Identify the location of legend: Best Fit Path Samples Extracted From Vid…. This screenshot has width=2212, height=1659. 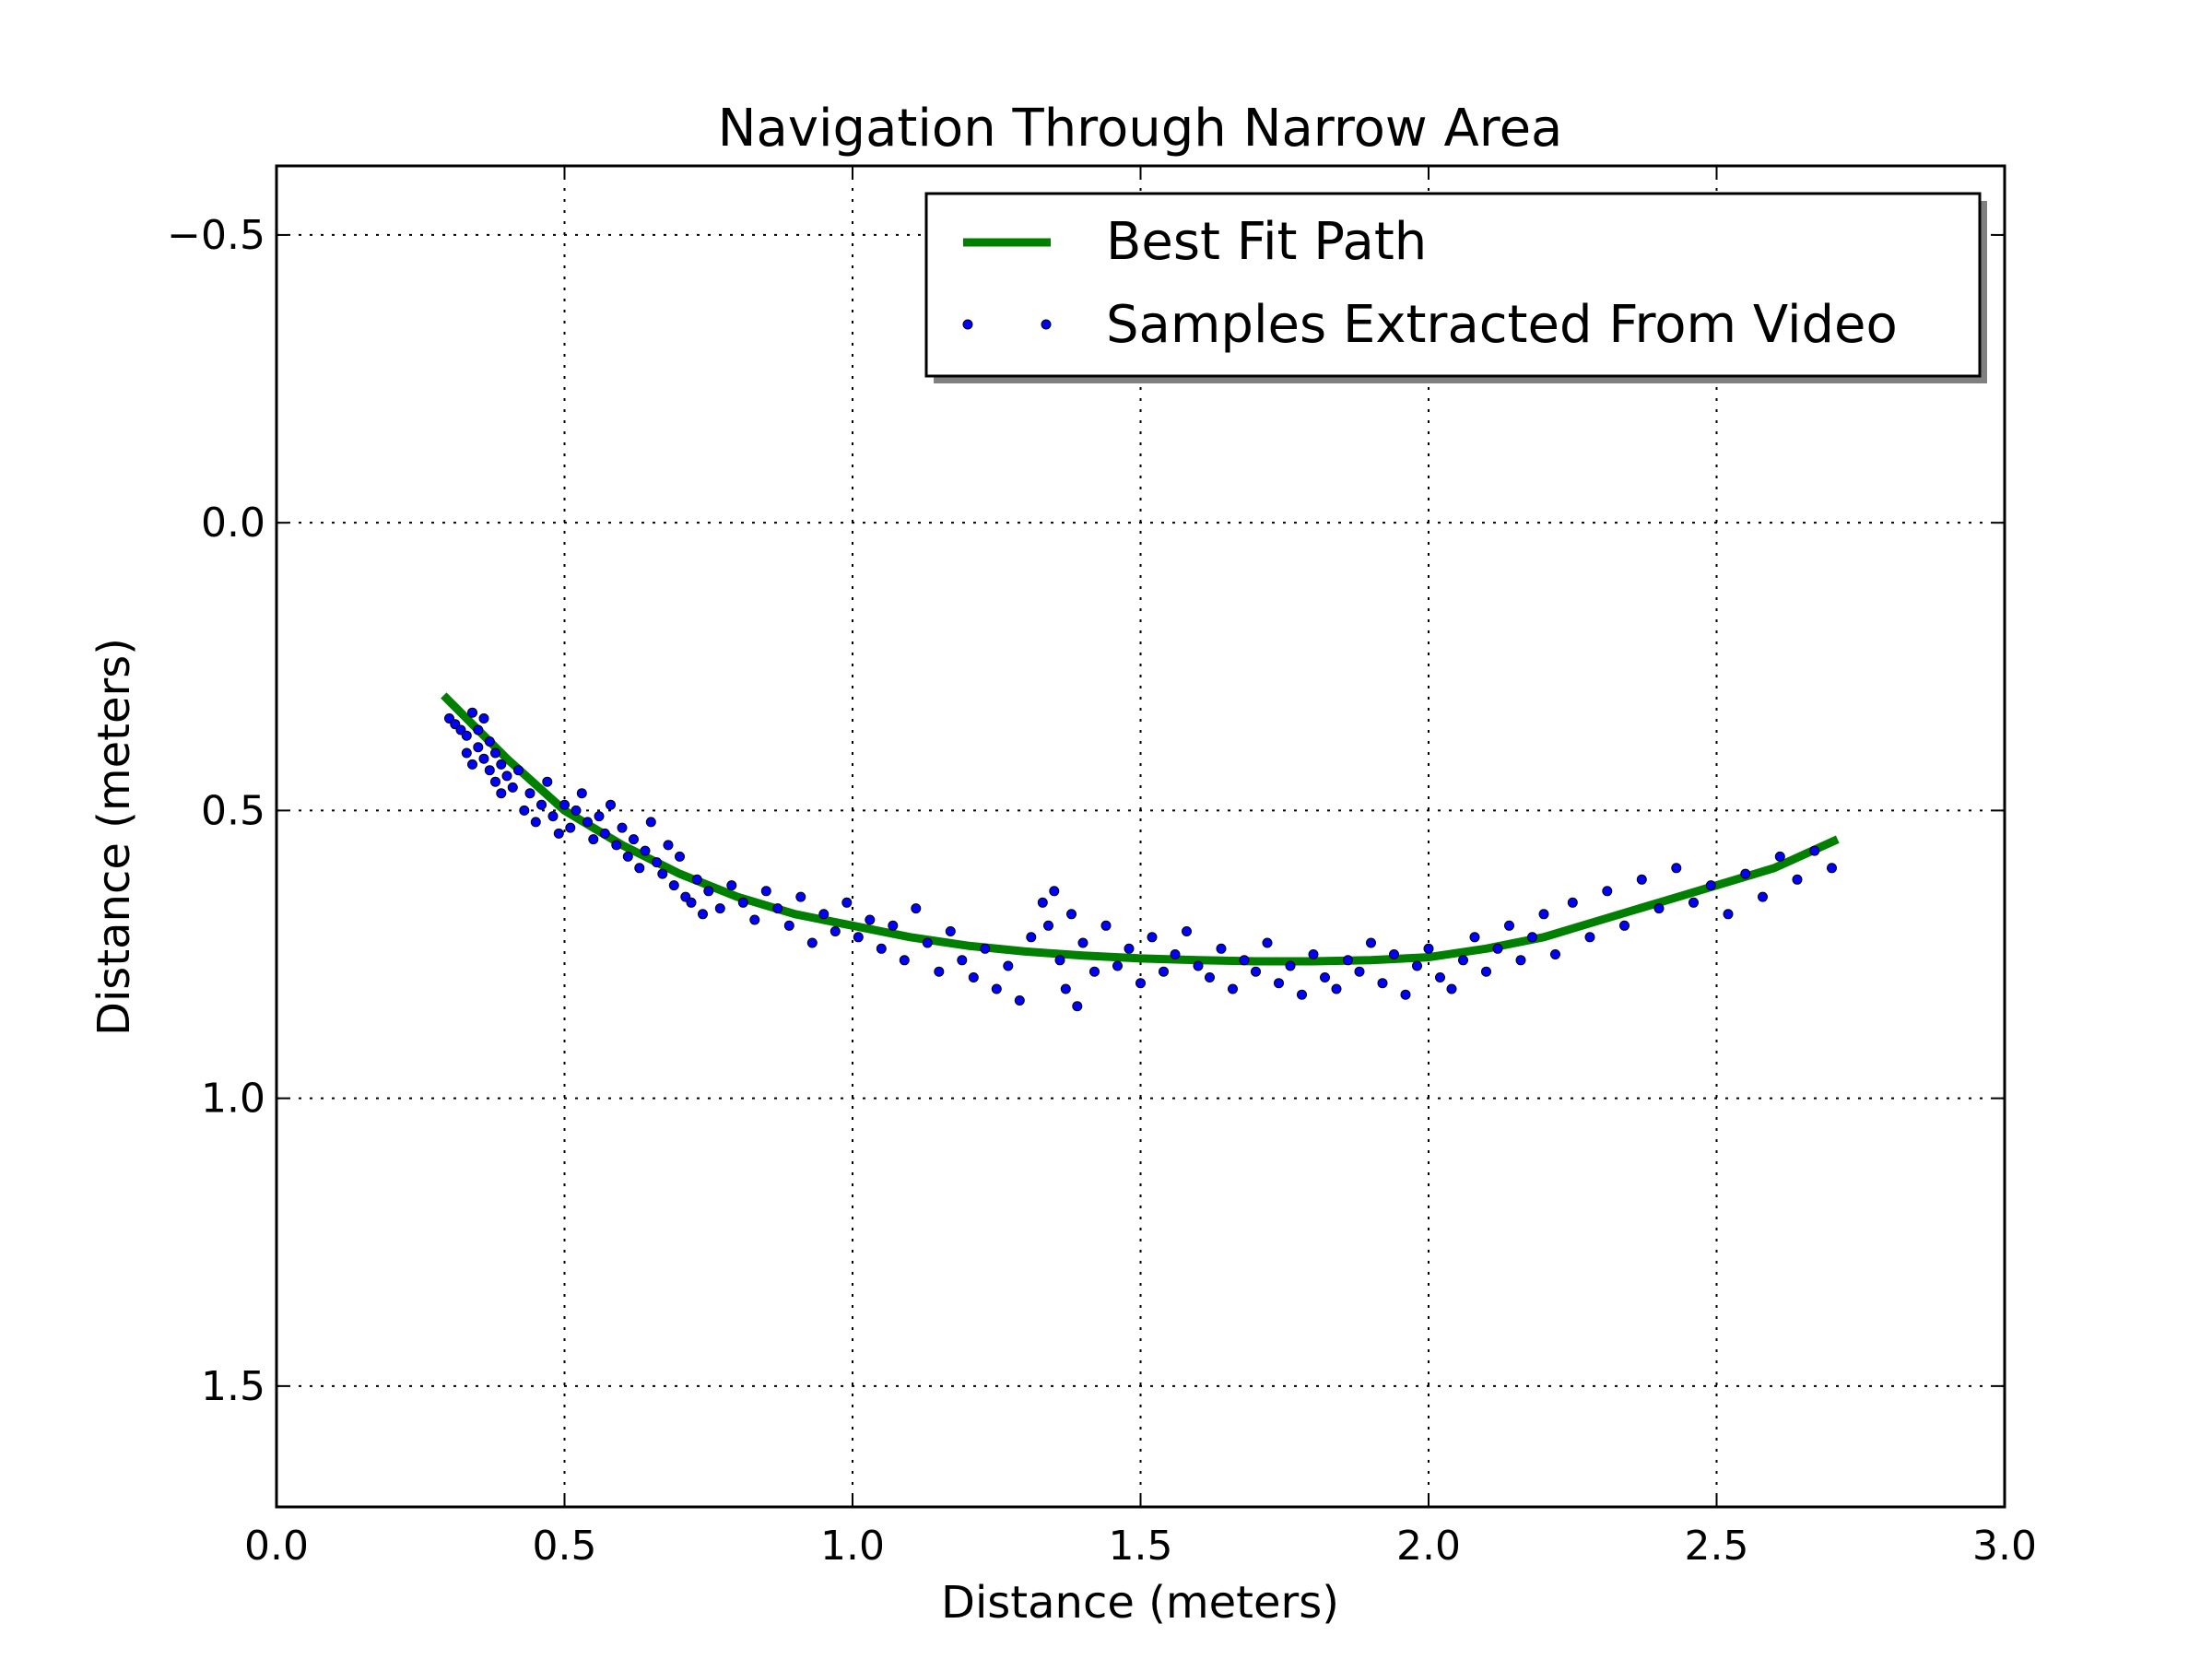
(1455, 287).